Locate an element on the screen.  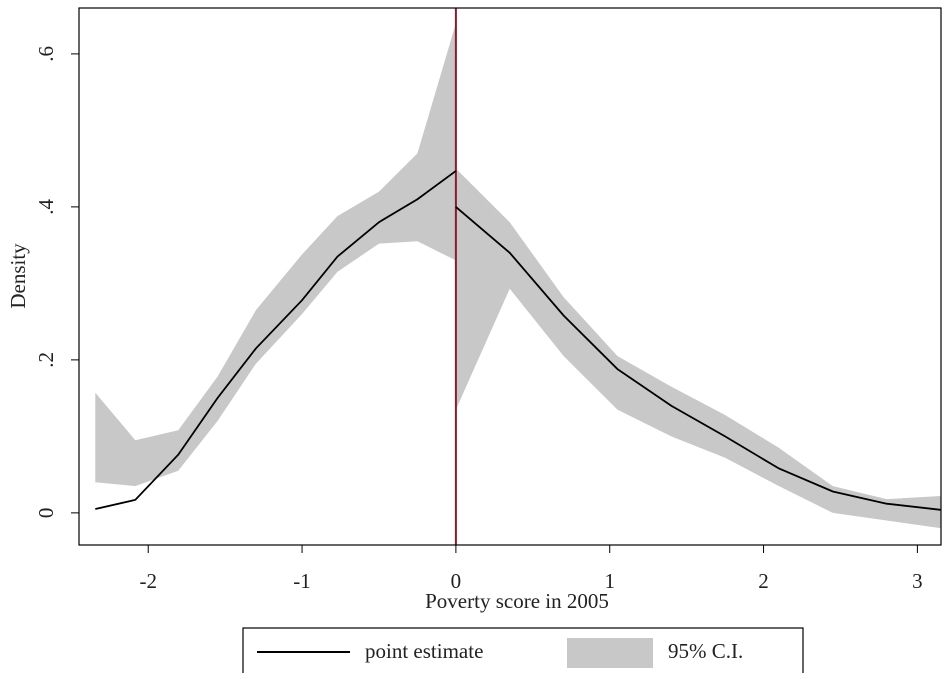
legend-band-swatch is located at coordinates (610, 653).